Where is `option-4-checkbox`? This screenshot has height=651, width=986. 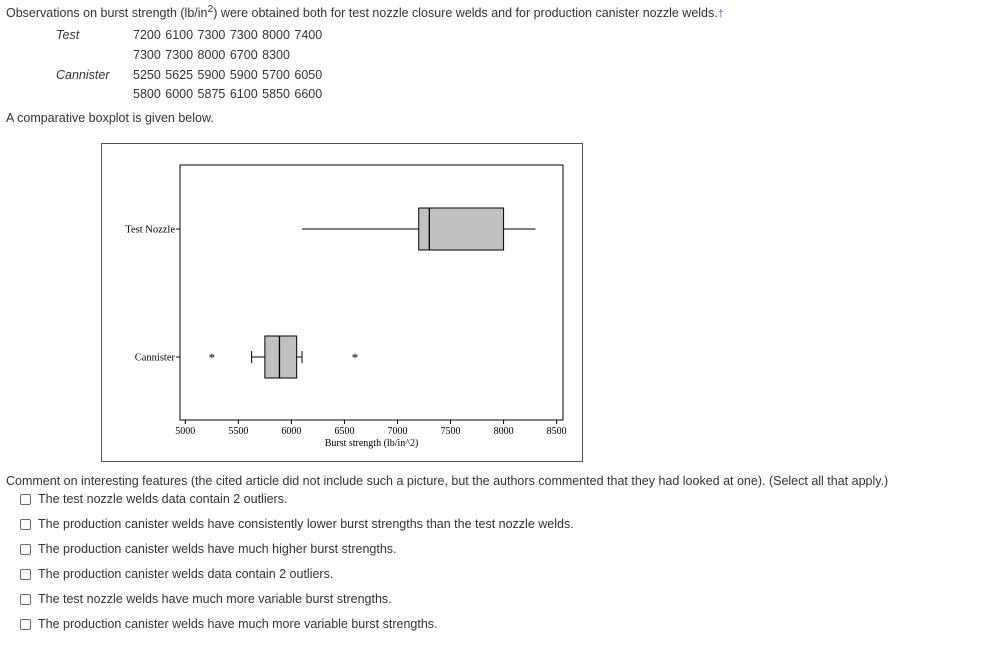 option-4-checkbox is located at coordinates (25, 574).